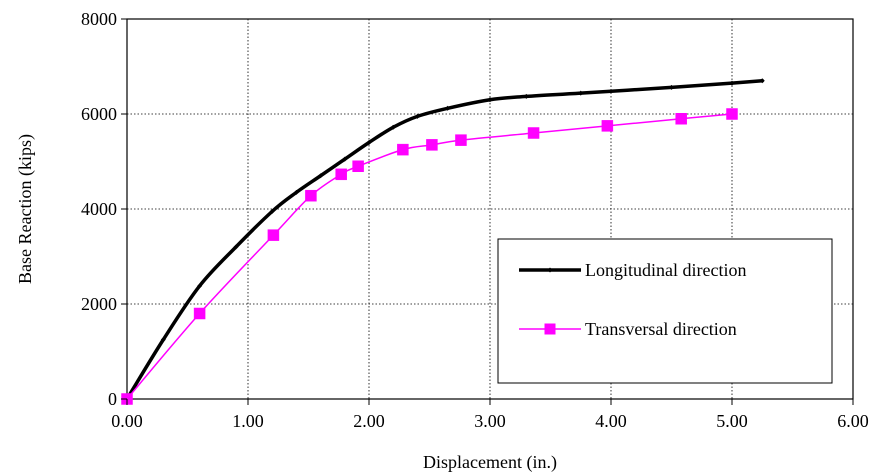 This screenshot has height=473, width=893. Describe the element at coordinates (550, 270) in the screenshot. I see `legend-swatch-marker-longitudinal-direction` at that location.